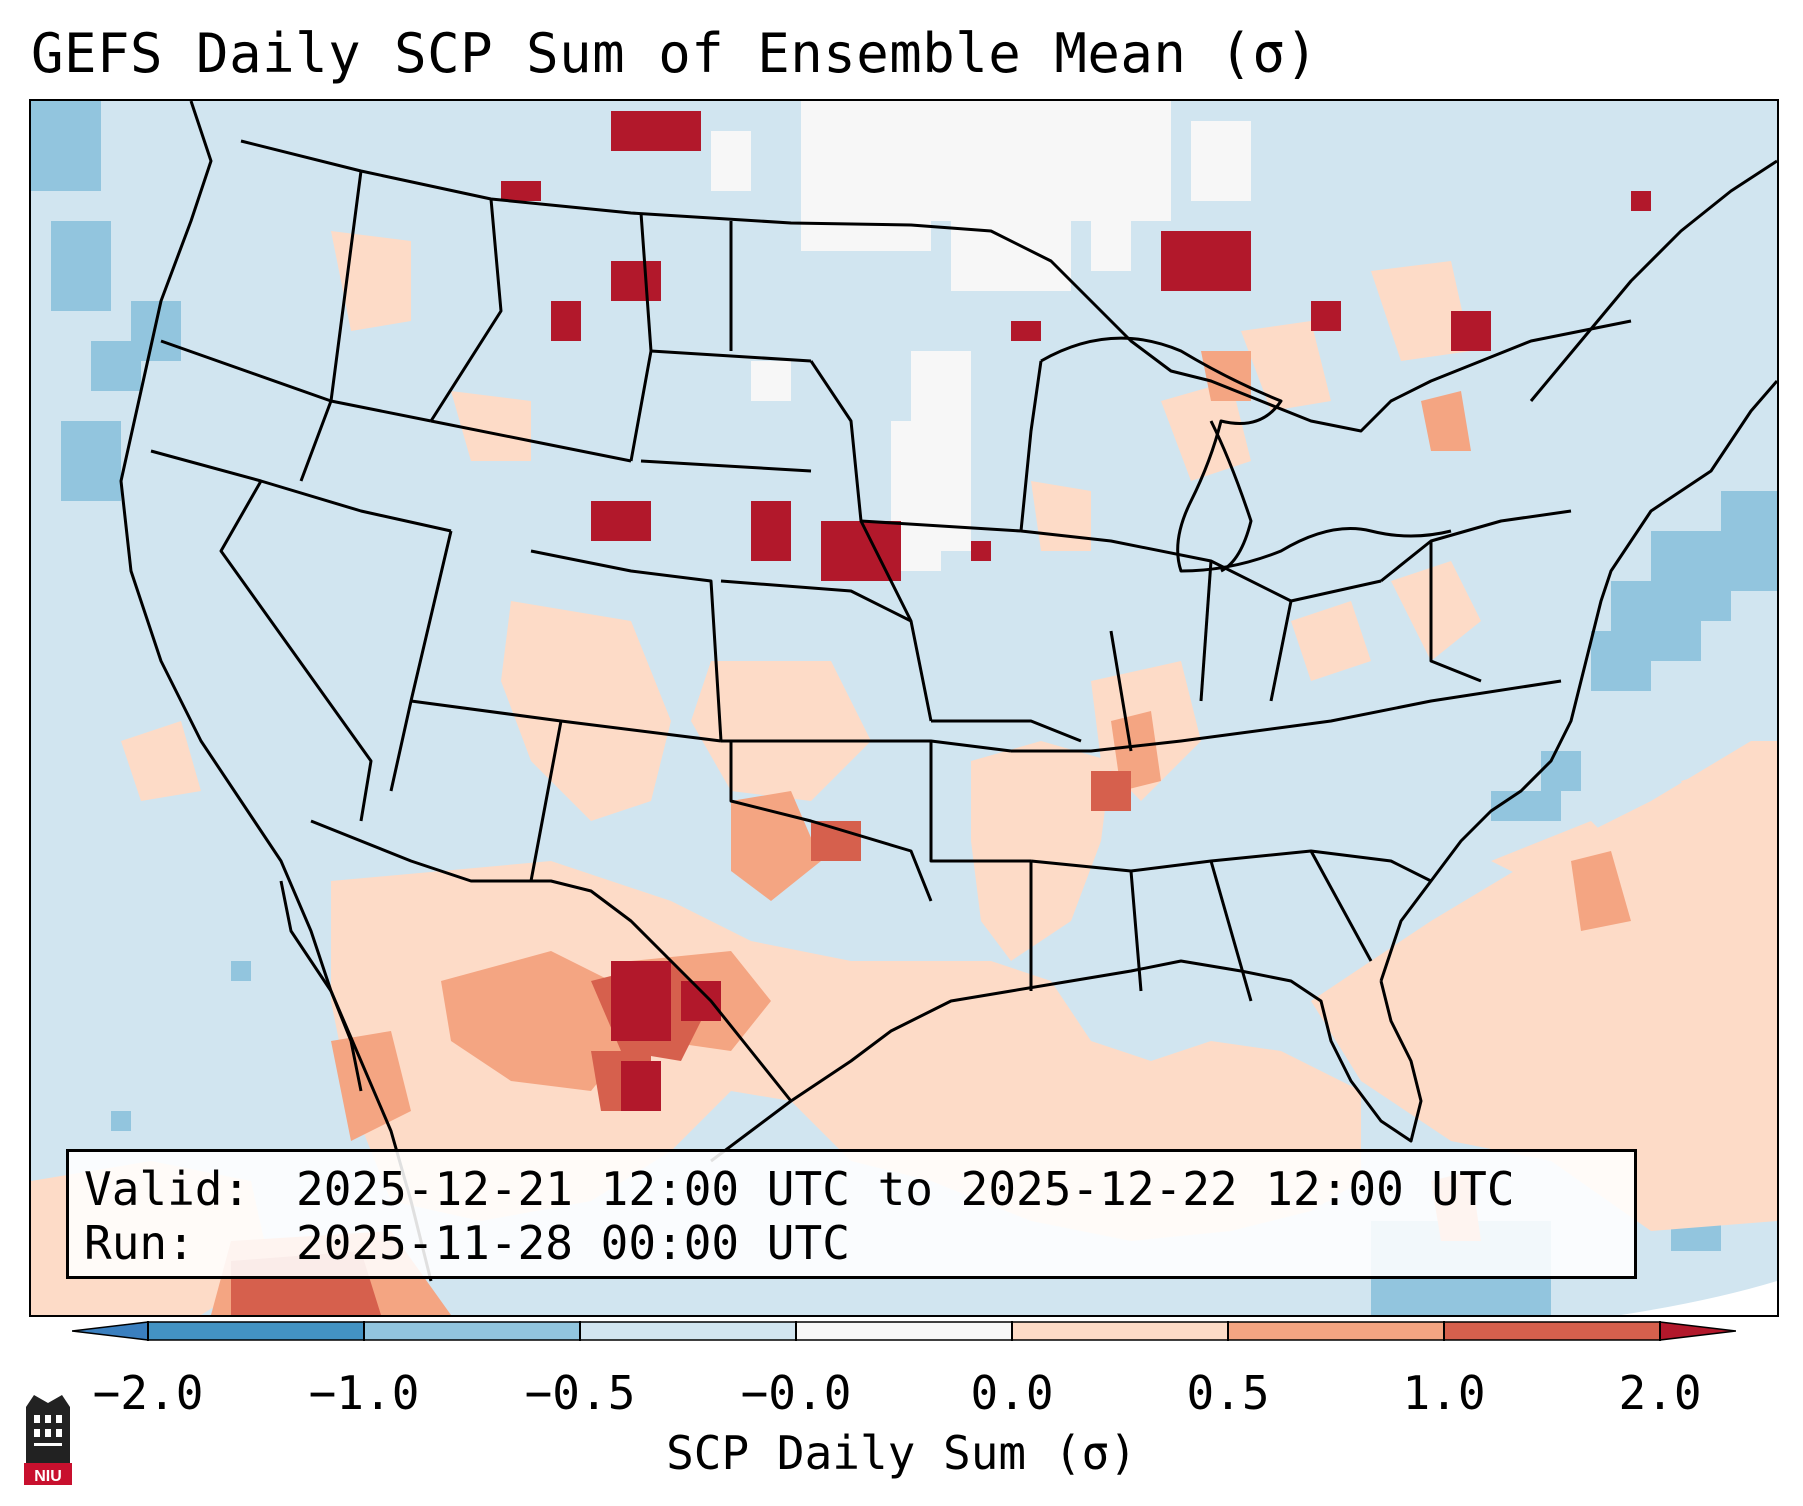  Describe the element at coordinates (1660, 1393) in the screenshot. I see `colorbar-tick-label: 2.0` at that location.